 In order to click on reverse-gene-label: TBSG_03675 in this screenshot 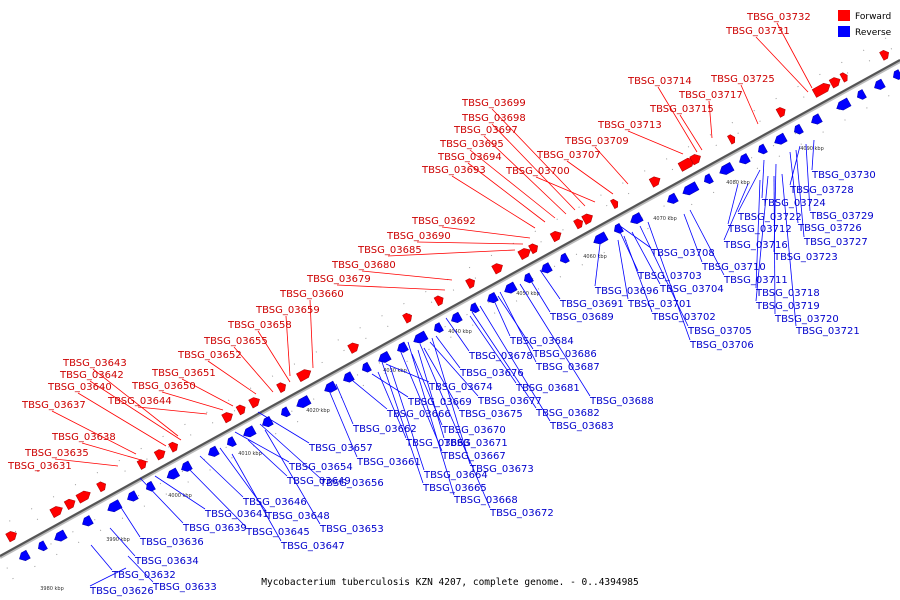, I will do `click(490, 414)`.